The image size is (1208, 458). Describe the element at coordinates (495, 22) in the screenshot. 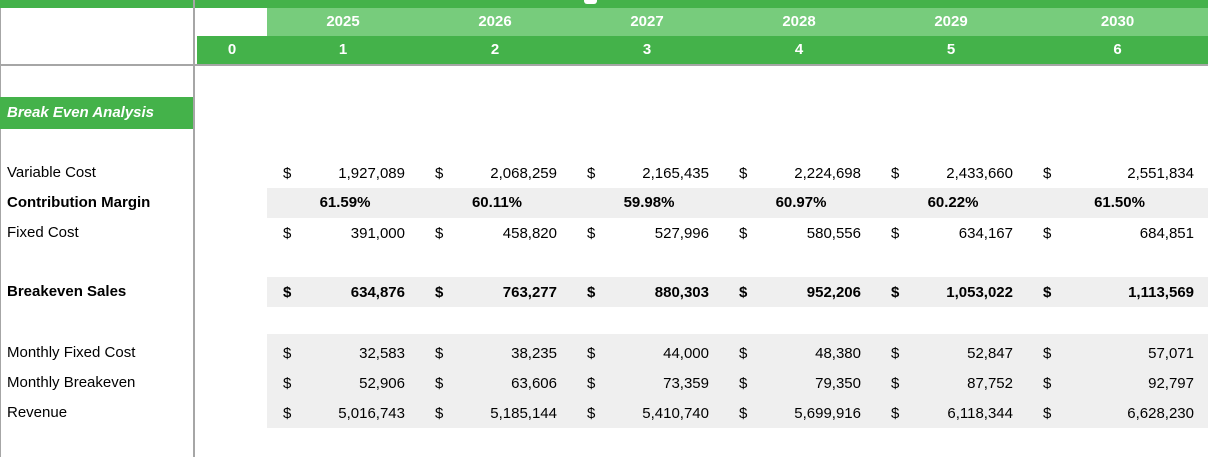

I see `year-header-cell: 2026` at that location.